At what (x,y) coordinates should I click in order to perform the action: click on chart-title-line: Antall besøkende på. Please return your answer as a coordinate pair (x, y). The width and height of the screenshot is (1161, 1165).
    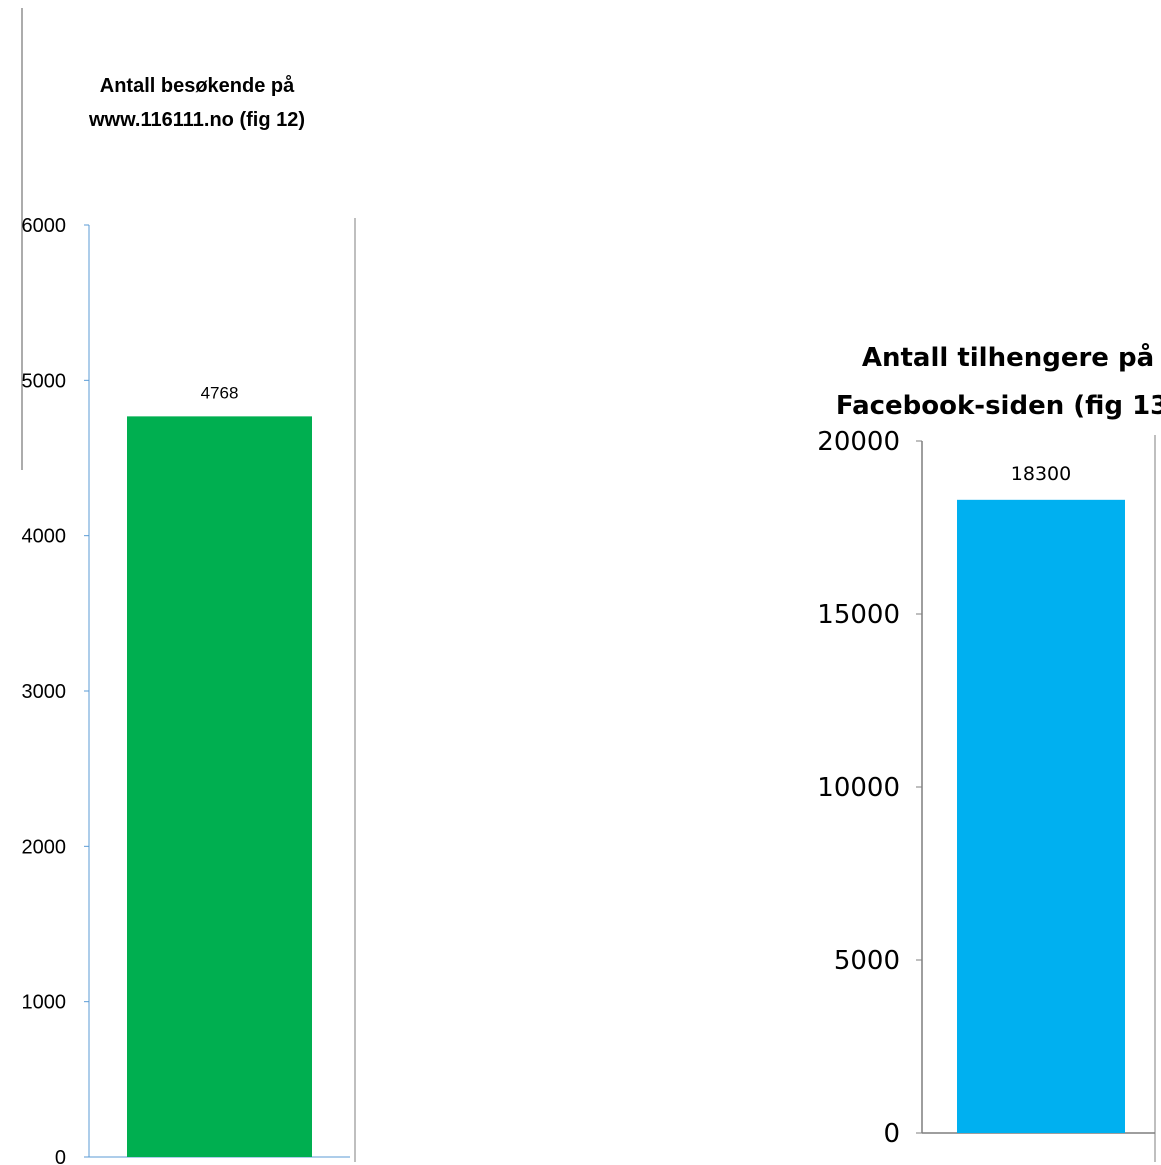
    Looking at the image, I should click on (197, 85).